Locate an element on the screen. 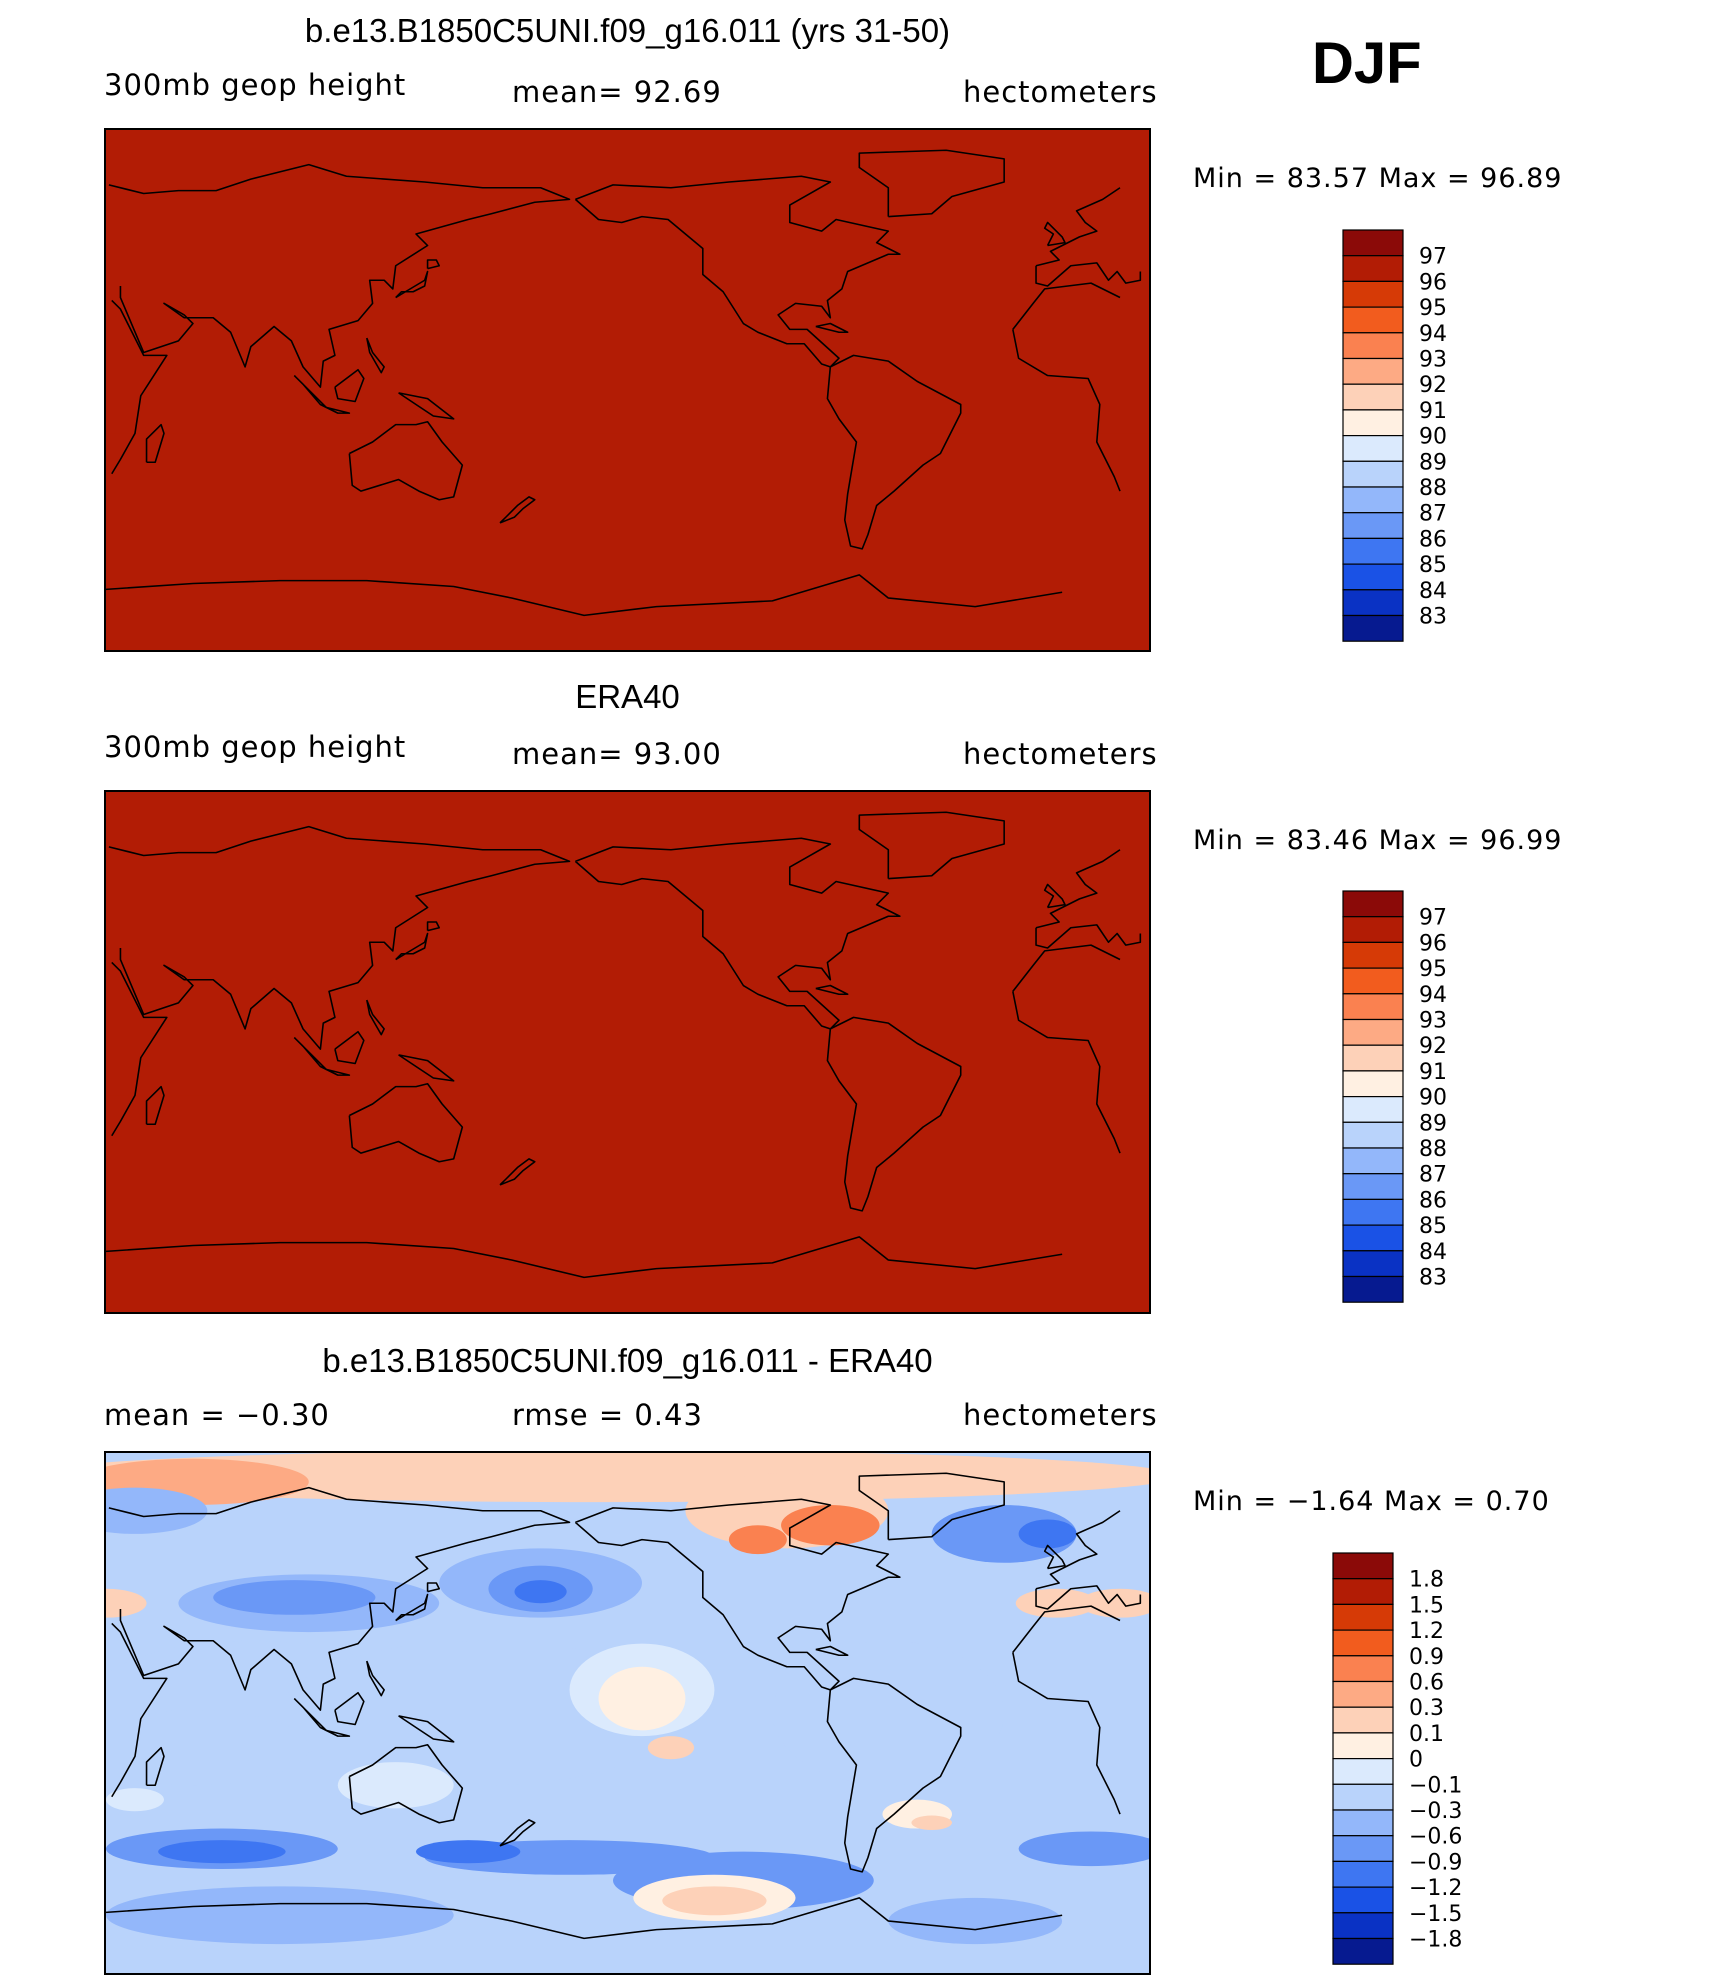 Image resolution: width=1710 pixels, height=1975 pixels. panel-3-title: b.e13.B1850C5UNI.f09_g16.011 - ERA40 is located at coordinates (627, 1360).